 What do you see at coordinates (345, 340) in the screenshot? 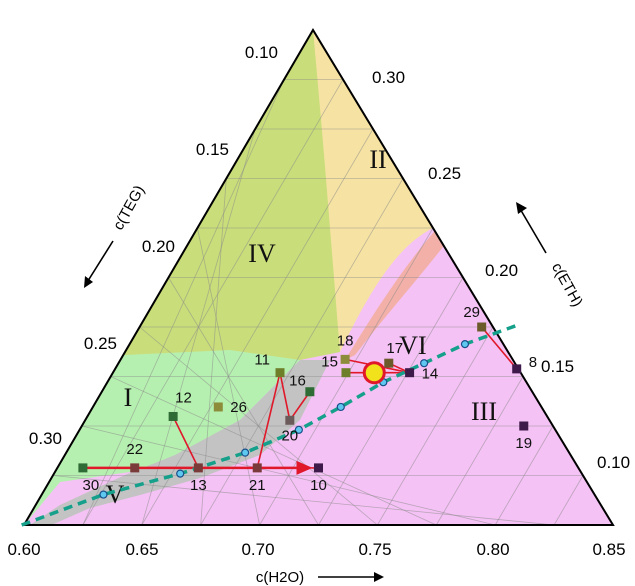
I see `data-point-label-18: 18` at bounding box center [345, 340].